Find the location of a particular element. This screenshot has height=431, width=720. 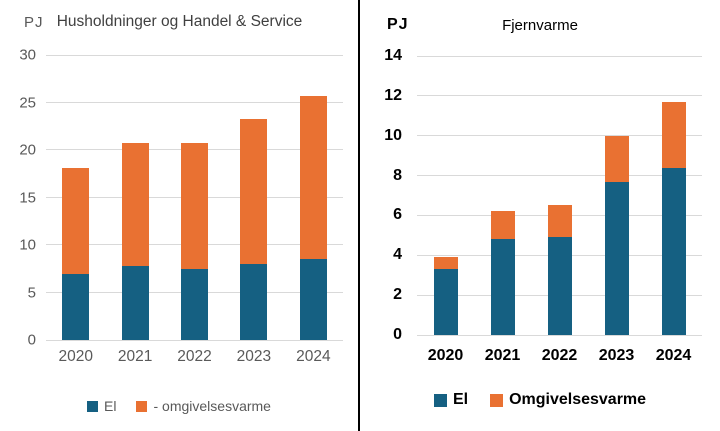

y-tick-label-4: 4 is located at coordinates (397, 255).